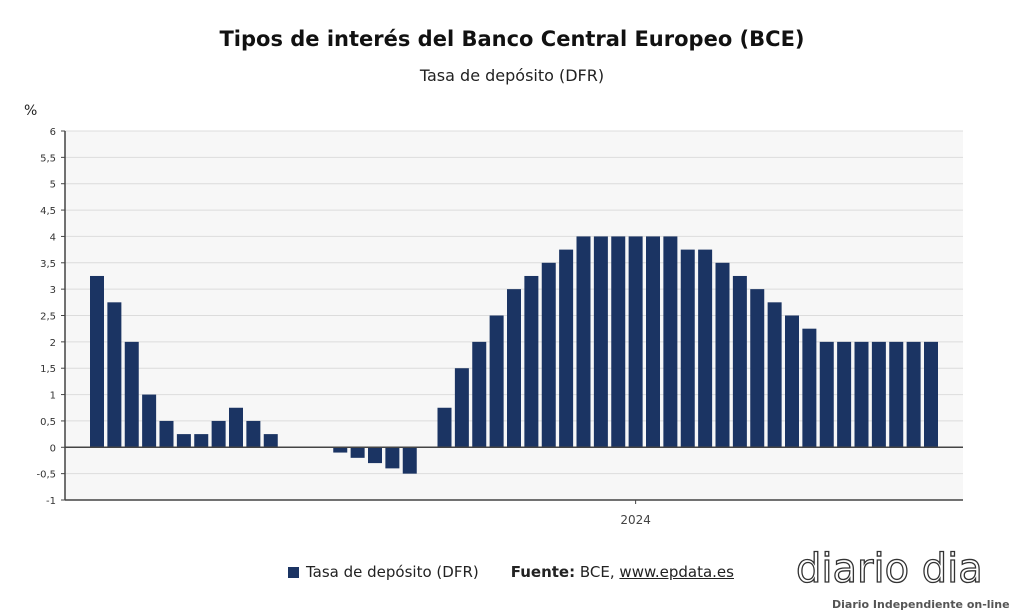  I want to click on diario-dia-logo: diario dia Diario Independiente on-line, so click(908, 580).